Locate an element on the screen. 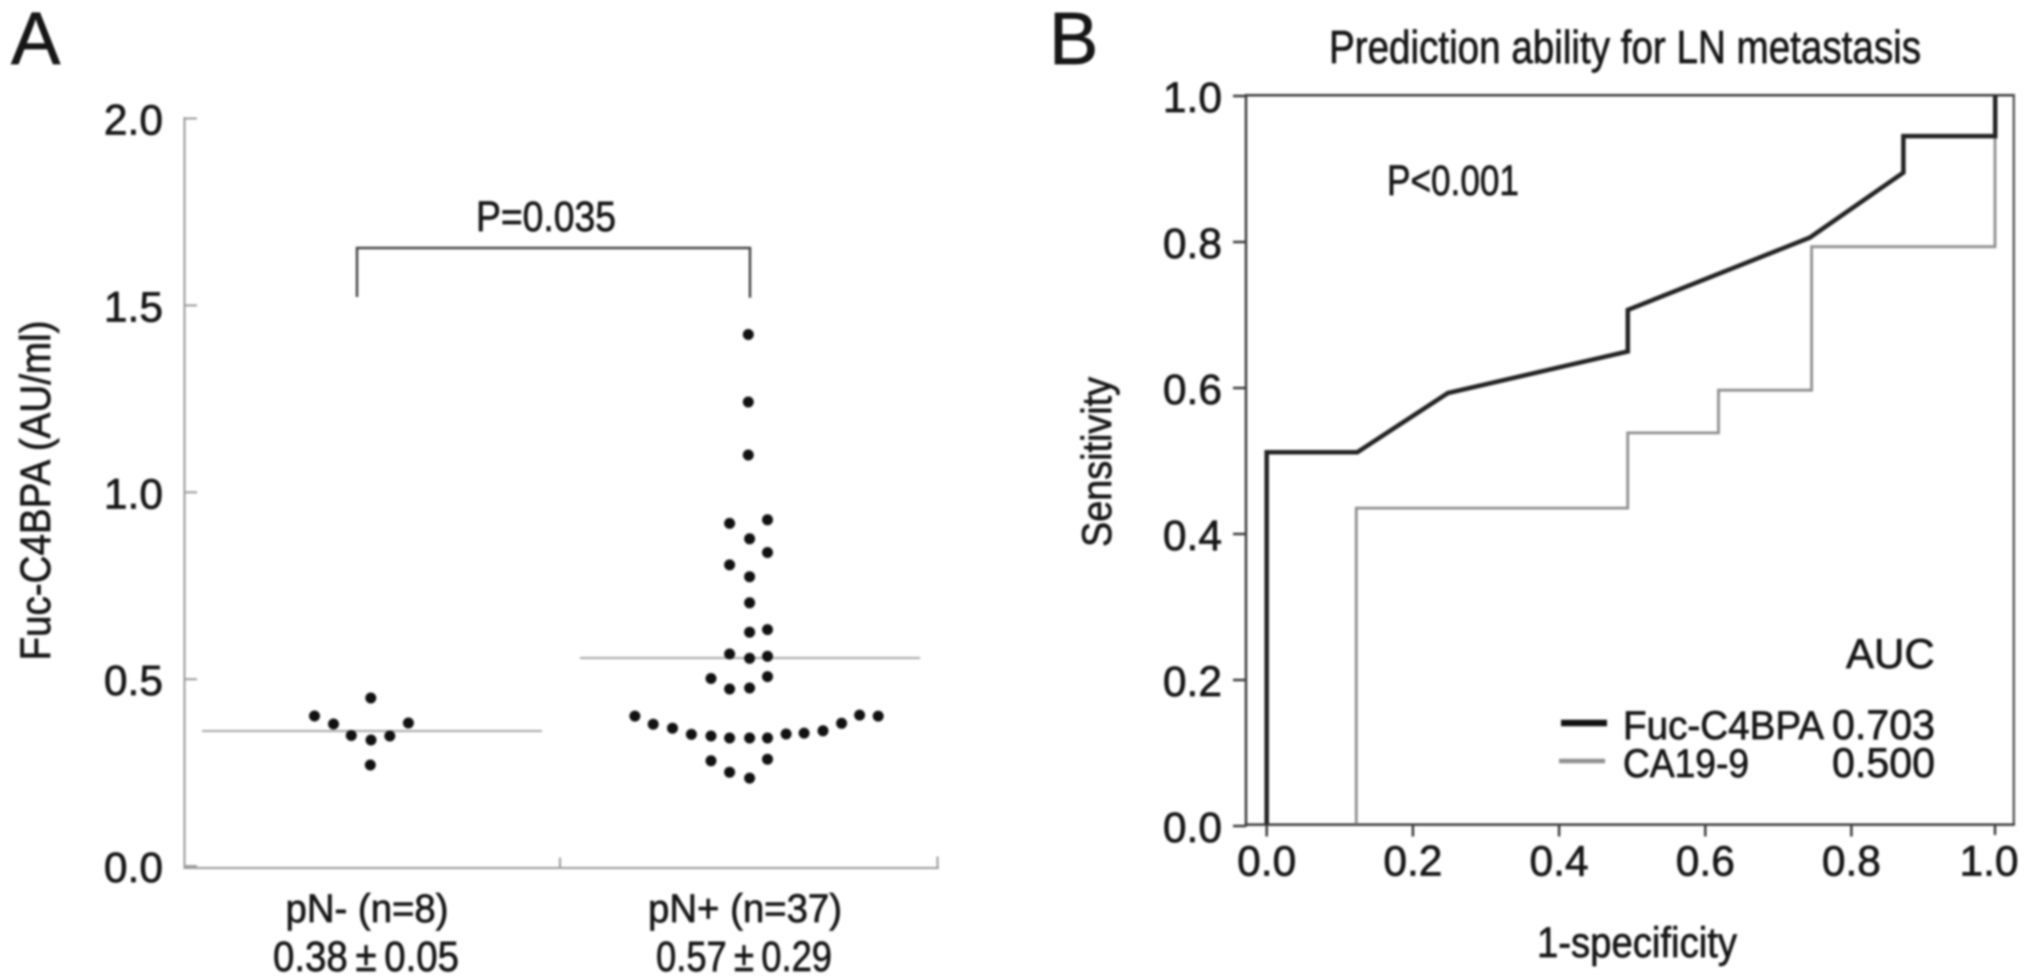  svg-text: 0.57 ± 0.29 is located at coordinates (744, 957).